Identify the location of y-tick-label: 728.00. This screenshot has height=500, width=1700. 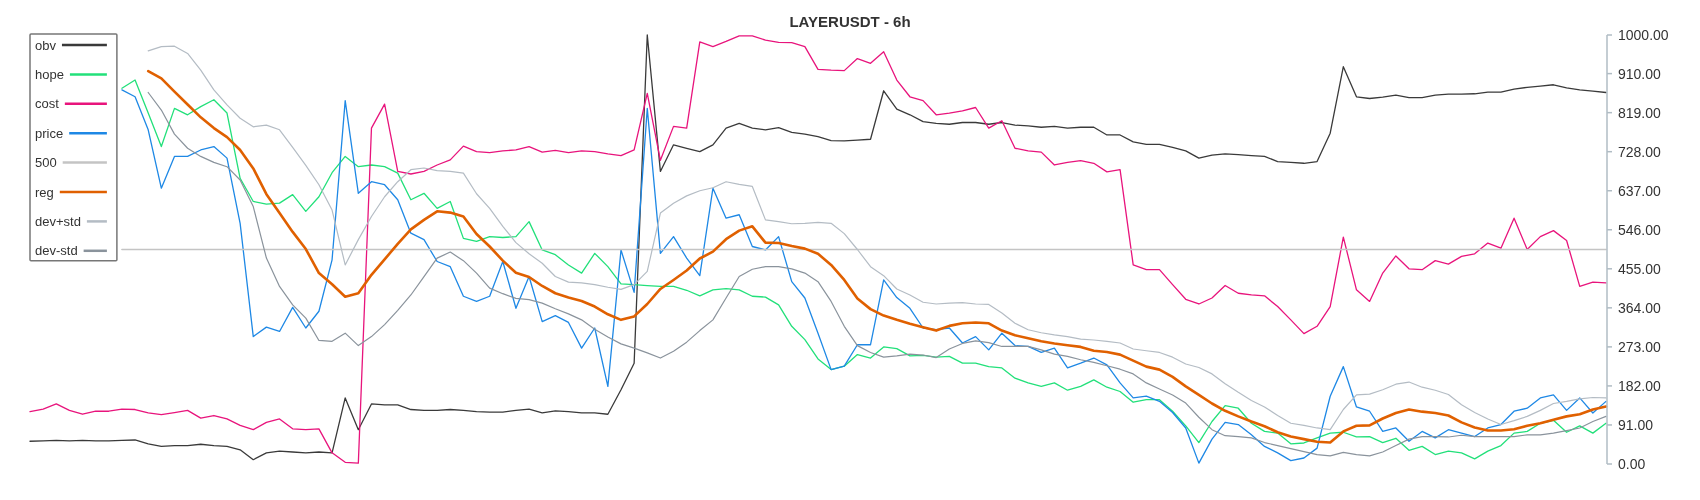
(1640, 151).